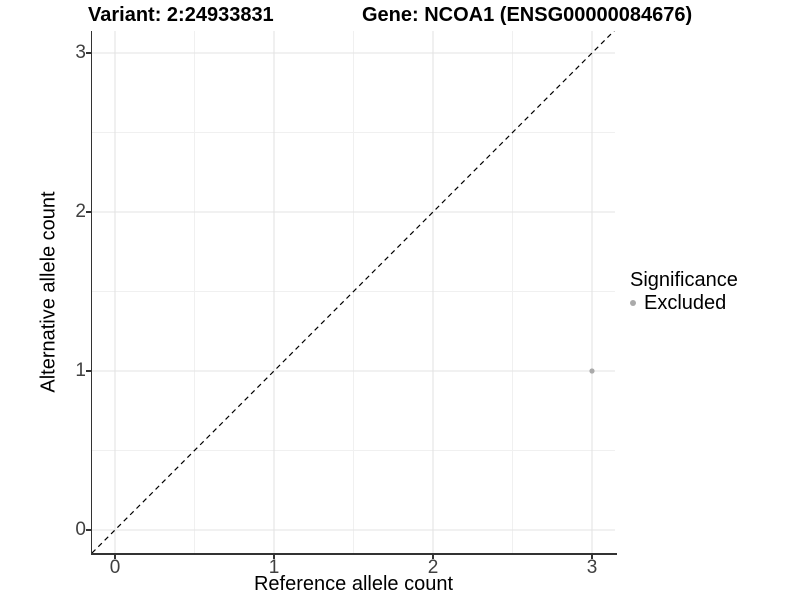 This screenshot has height=600, width=800. What do you see at coordinates (115, 567) in the screenshot?
I see `x-tick-label: 0` at bounding box center [115, 567].